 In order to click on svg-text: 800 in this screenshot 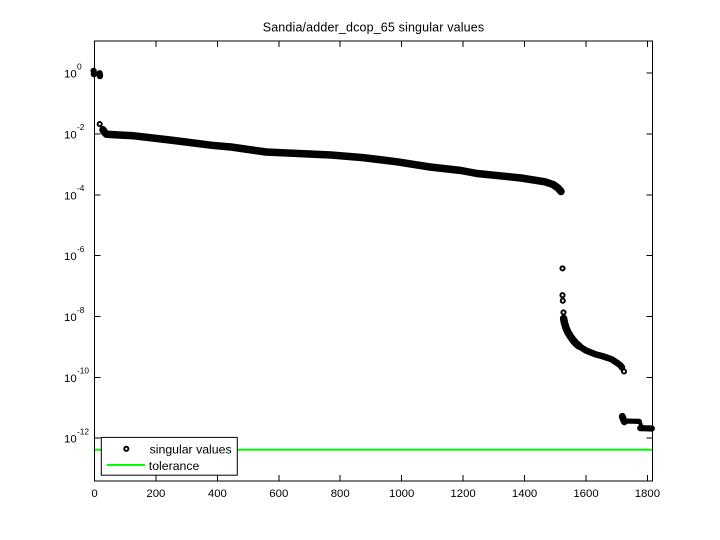, I will do `click(340, 494)`.